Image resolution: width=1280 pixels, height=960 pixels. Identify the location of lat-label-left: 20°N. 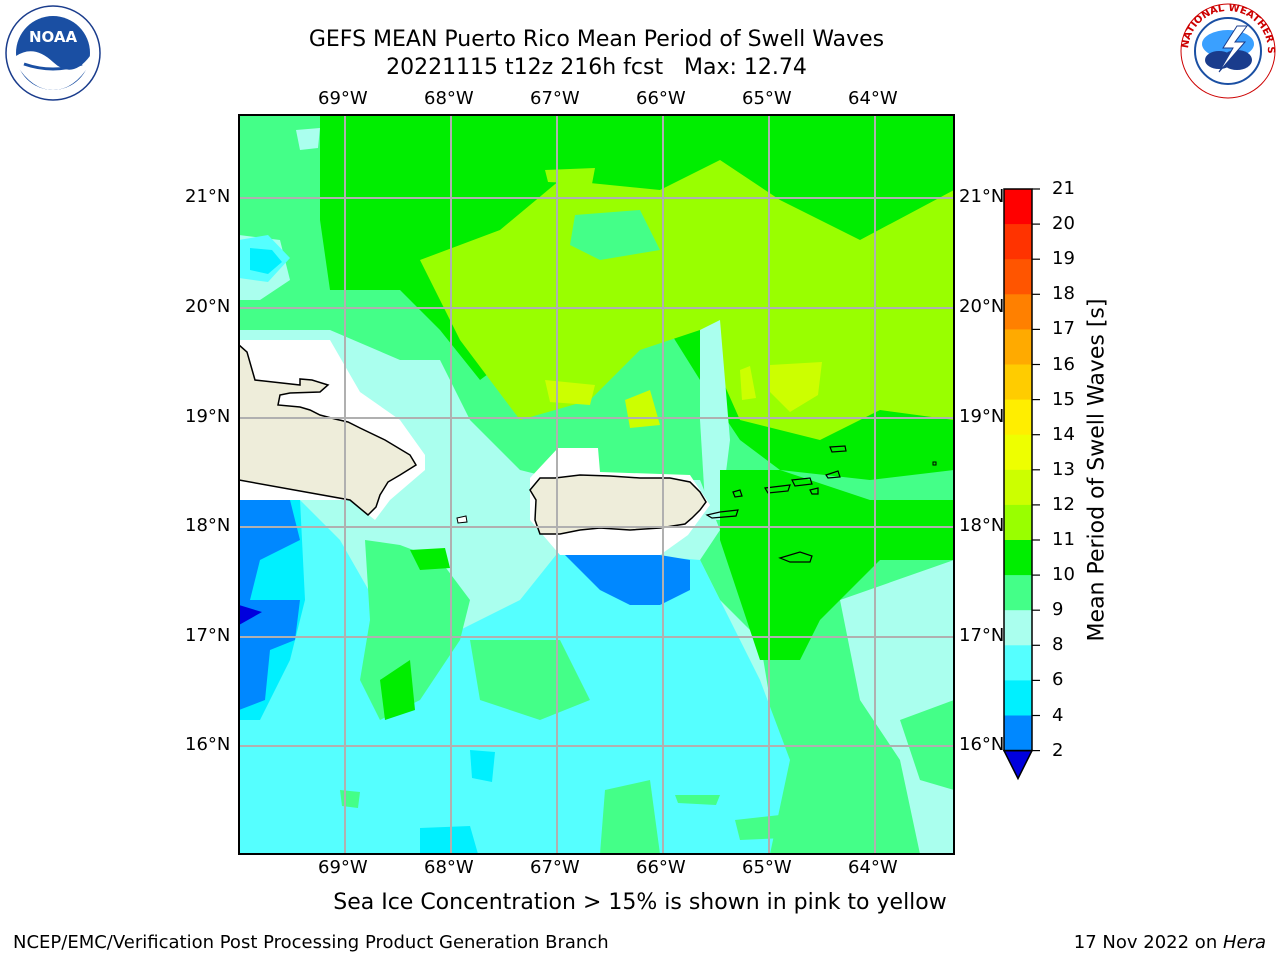
(208, 306).